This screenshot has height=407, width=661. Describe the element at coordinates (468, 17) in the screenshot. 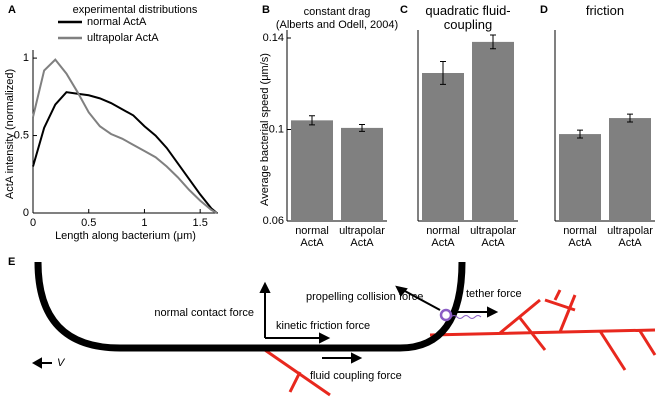

I see `chart-title: quadratic fluid-coupling` at that location.